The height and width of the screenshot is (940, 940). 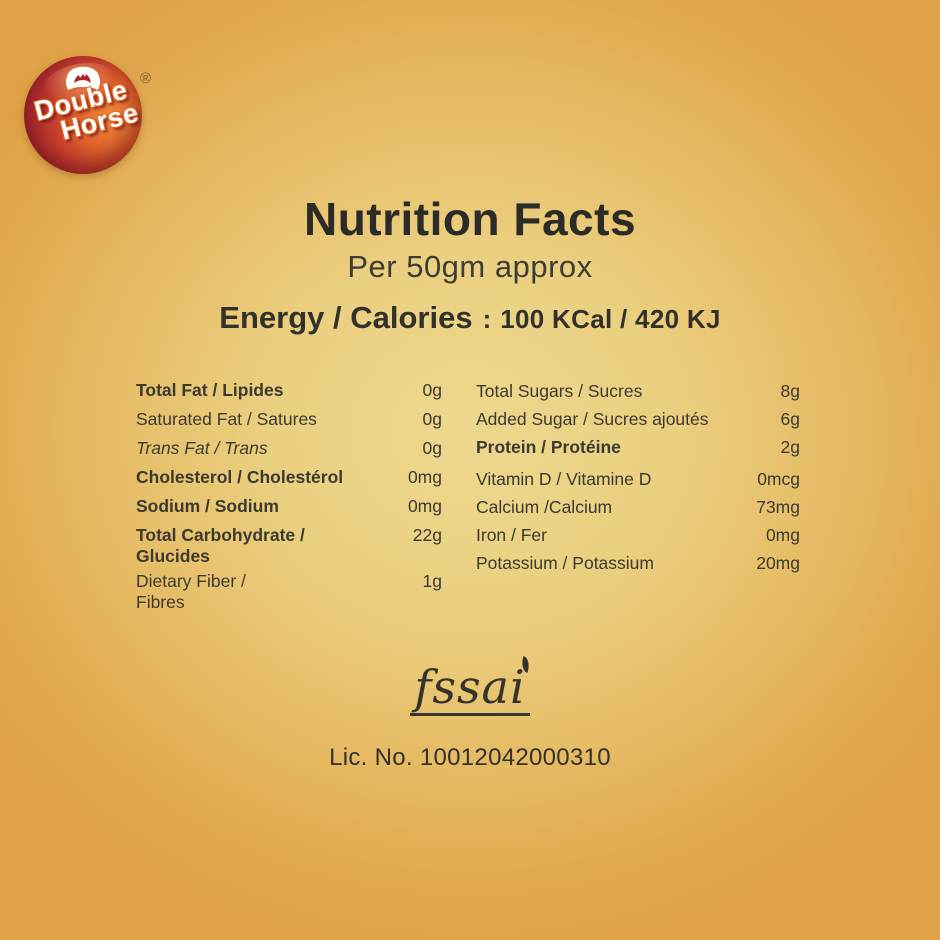 What do you see at coordinates (638, 535) in the screenshot?
I see `table-row-iron: Iron / Fer 0mg` at bounding box center [638, 535].